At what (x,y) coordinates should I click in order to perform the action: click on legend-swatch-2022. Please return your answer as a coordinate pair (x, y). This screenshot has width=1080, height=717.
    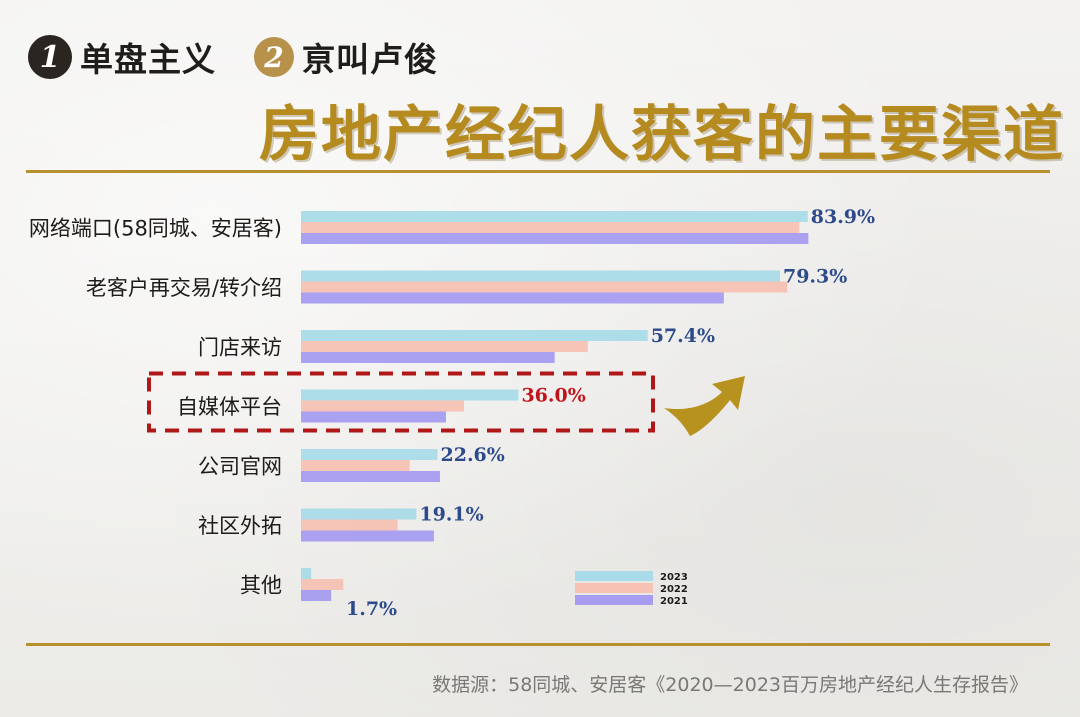
    Looking at the image, I should click on (614, 588).